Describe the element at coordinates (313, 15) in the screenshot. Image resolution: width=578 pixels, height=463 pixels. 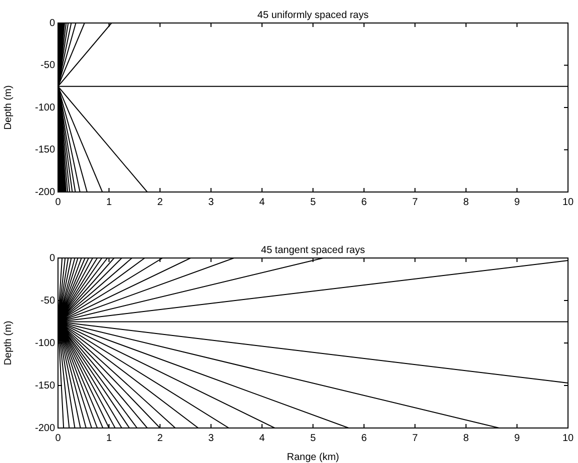
I see `chart-title: 45 uniformly spaced rays` at that location.